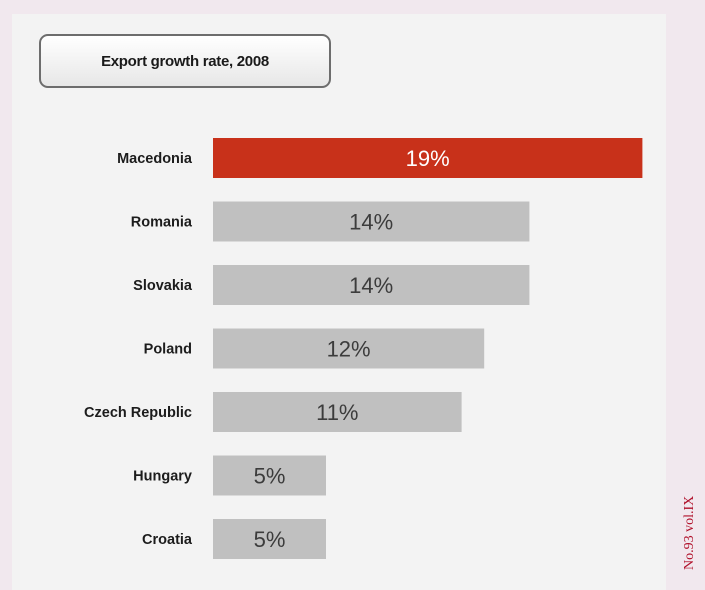 This screenshot has height=590, width=705. Describe the element at coordinates (138, 413) in the screenshot. I see `category-label: Czech Republic` at that location.